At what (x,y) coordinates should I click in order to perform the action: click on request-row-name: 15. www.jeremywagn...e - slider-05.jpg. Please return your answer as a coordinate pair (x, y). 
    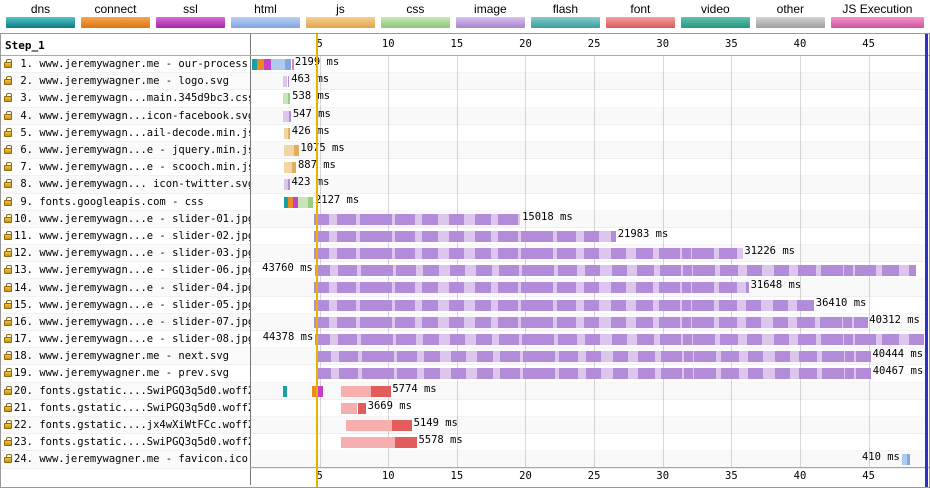
    Looking at the image, I should click on (125, 305).